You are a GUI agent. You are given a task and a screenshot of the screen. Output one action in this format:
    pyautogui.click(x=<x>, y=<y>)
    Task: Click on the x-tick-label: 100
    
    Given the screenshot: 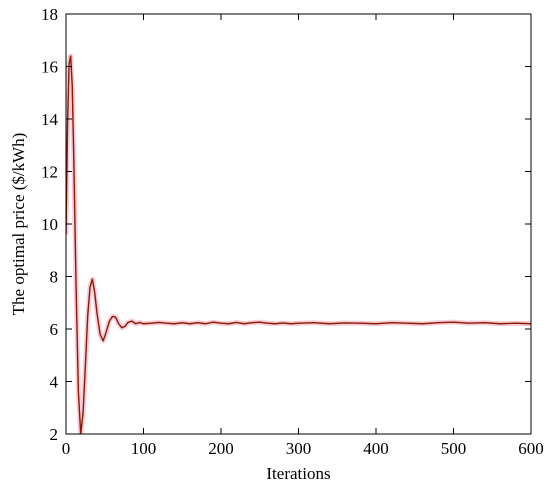 What is the action you would take?
    pyautogui.click(x=144, y=448)
    